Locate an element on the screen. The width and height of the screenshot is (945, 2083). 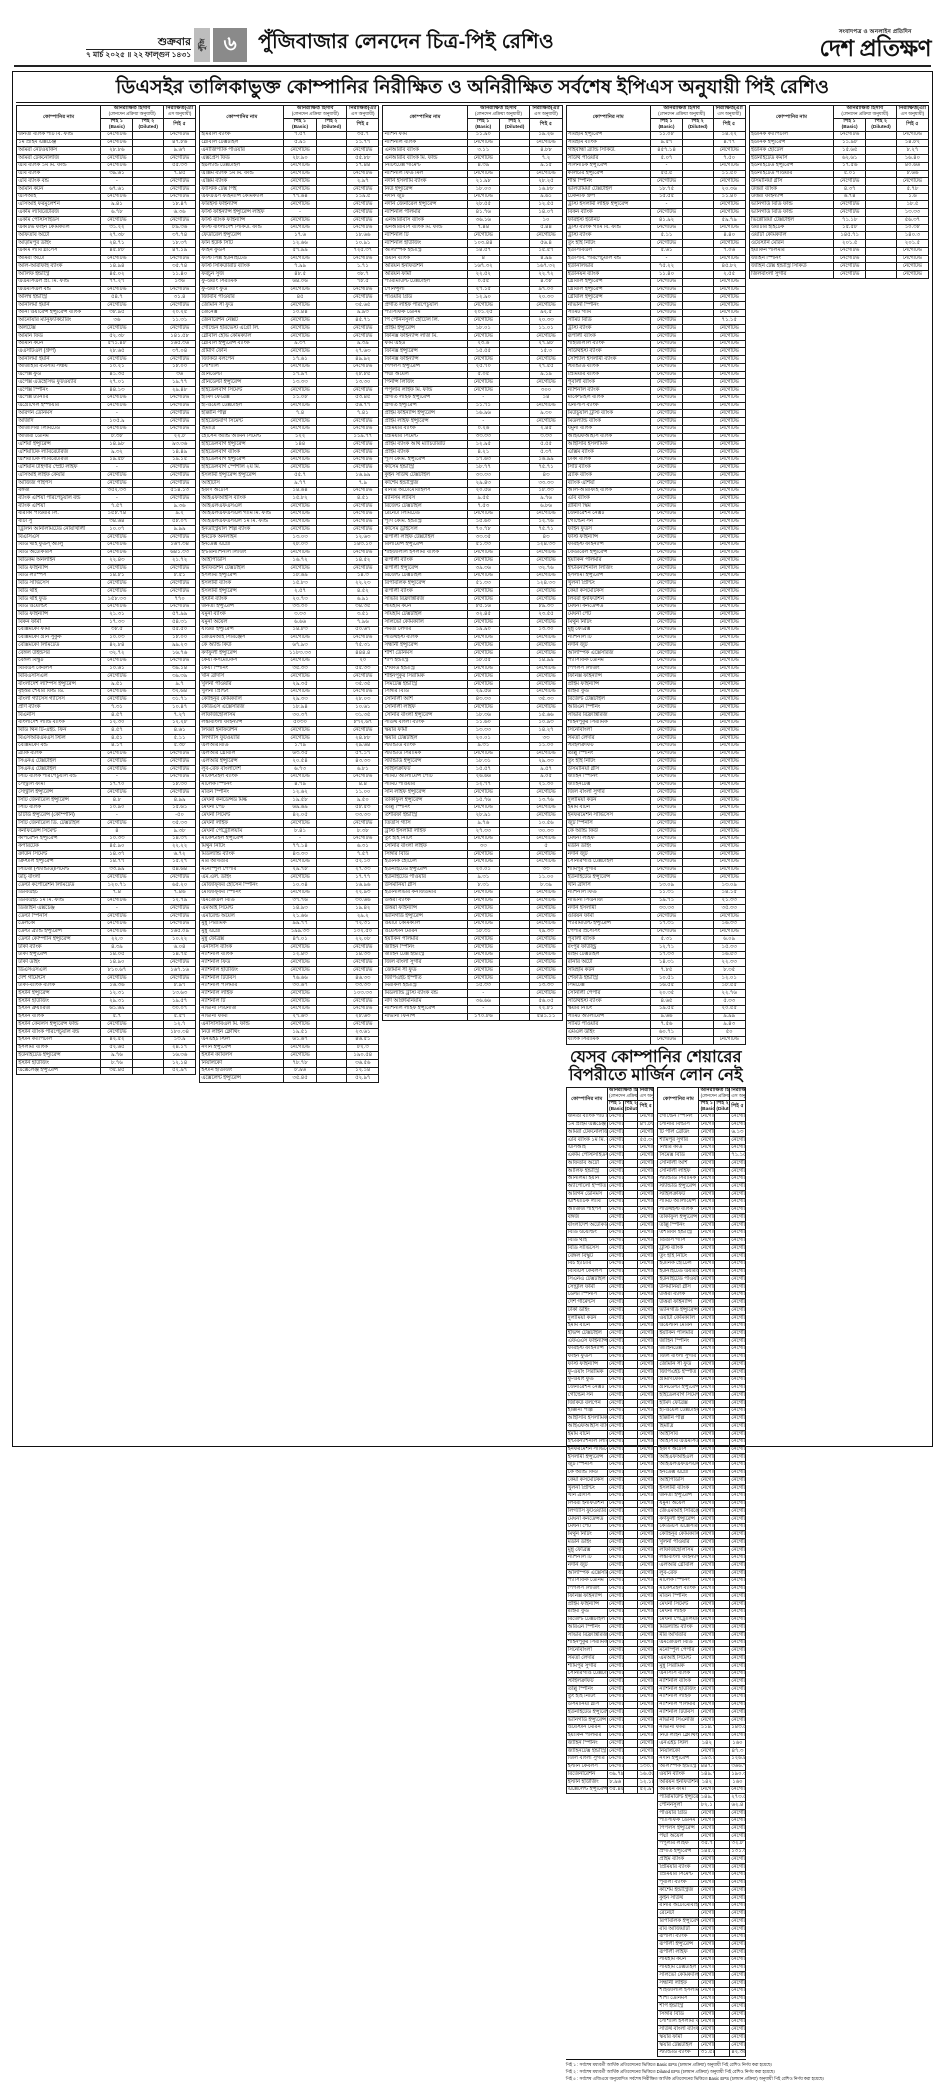
cell-company-name: ইসলামী ইন্স্যুরেন্স is located at coordinates (242, 576).